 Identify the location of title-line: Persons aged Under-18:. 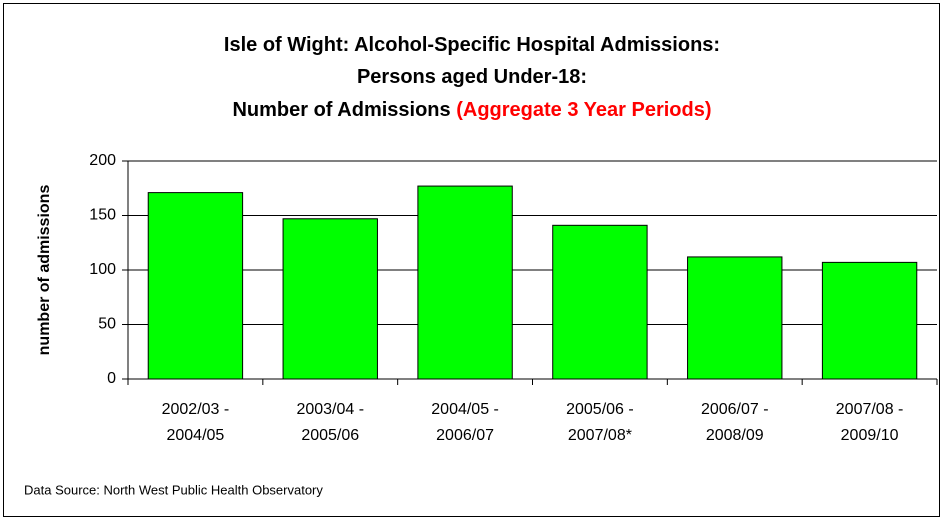
(472, 77).